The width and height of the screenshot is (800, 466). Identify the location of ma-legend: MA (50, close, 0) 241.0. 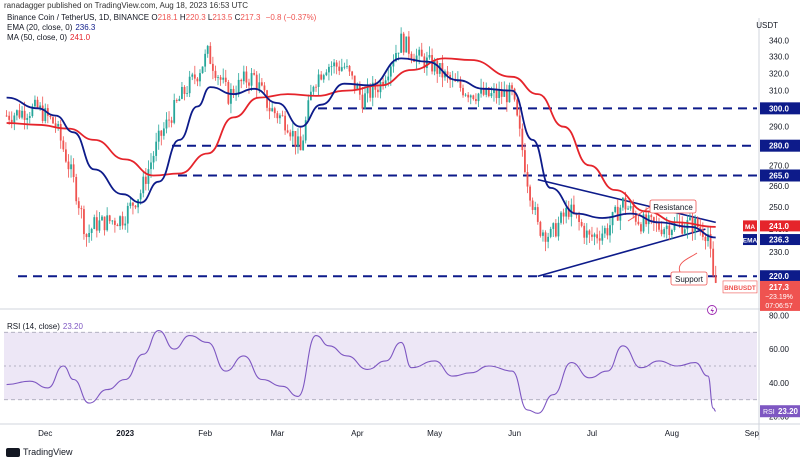
(48, 37).